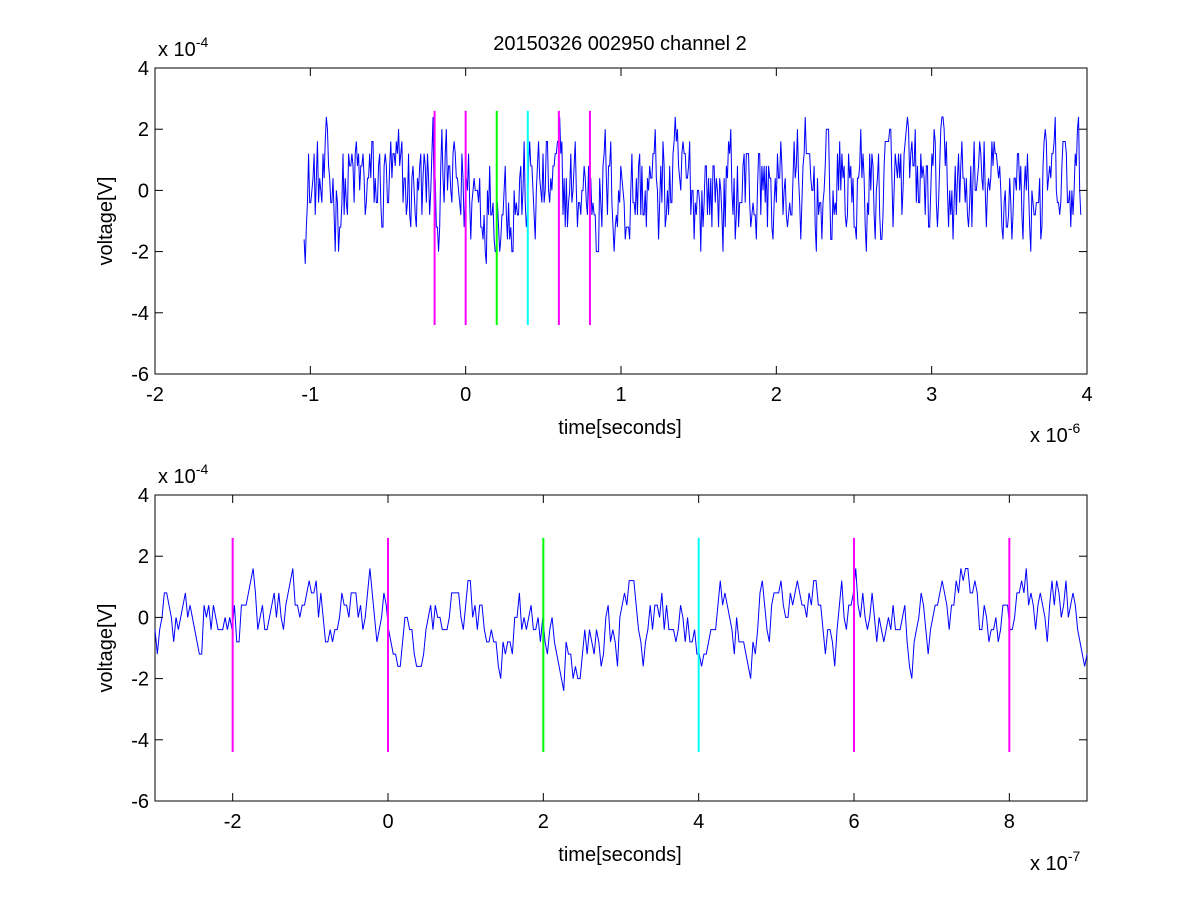 Image resolution: width=1200 pixels, height=900 pixels. Describe the element at coordinates (140, 253) in the screenshot. I see `top-y-tick-label-2: -2` at that location.